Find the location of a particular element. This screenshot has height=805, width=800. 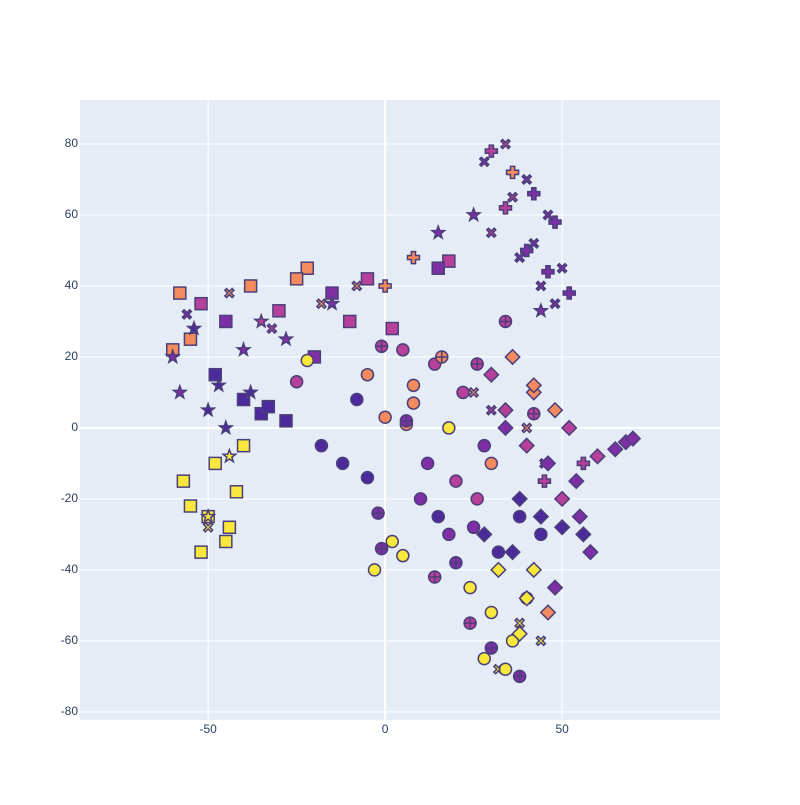

y-tick-label: -60 is located at coordinates (70, 640).